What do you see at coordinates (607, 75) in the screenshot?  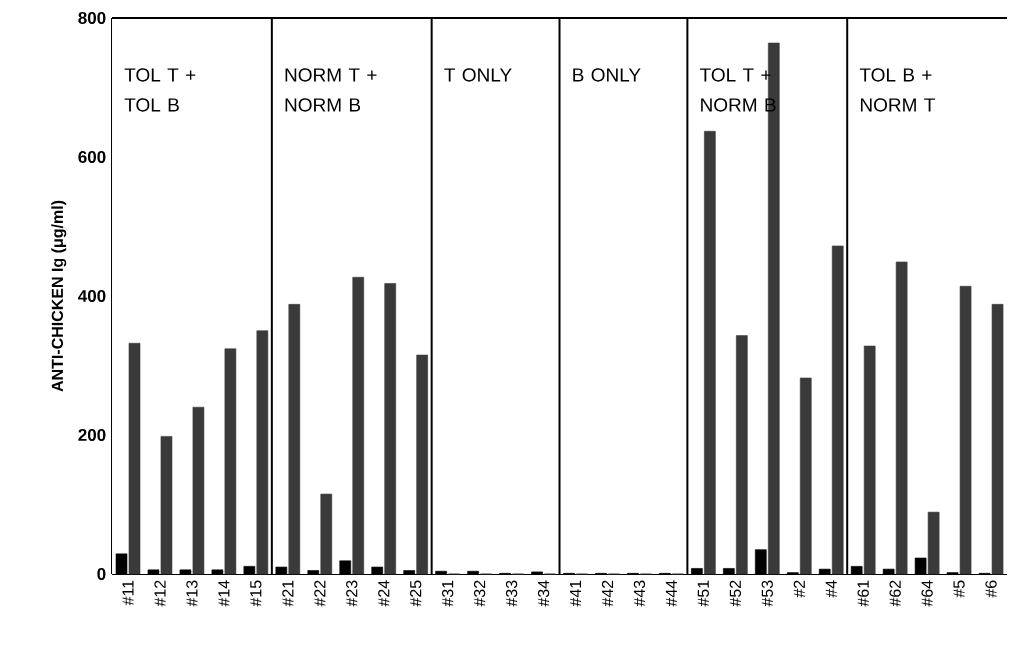 I see `band-label: B ONLY` at bounding box center [607, 75].